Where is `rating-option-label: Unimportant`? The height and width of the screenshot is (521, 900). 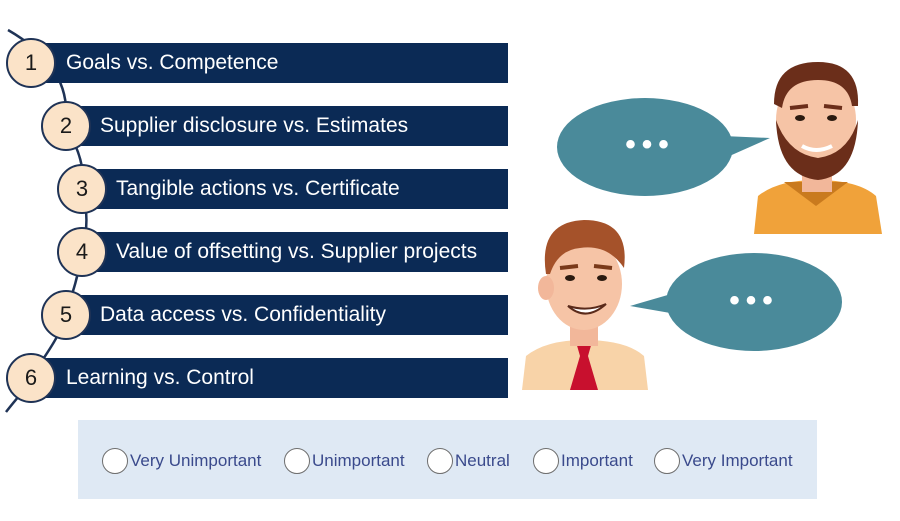 rating-option-label: Unimportant is located at coordinates (358, 460).